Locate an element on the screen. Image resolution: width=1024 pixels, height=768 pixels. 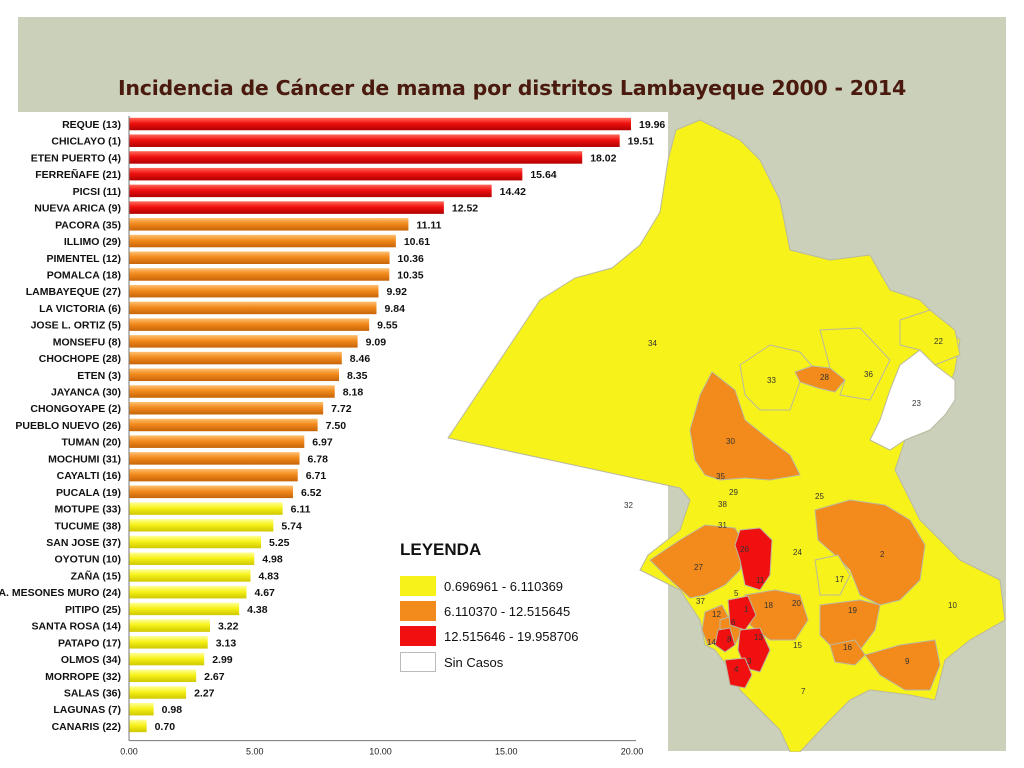
district-label-27: 27 is located at coordinates (698, 567).